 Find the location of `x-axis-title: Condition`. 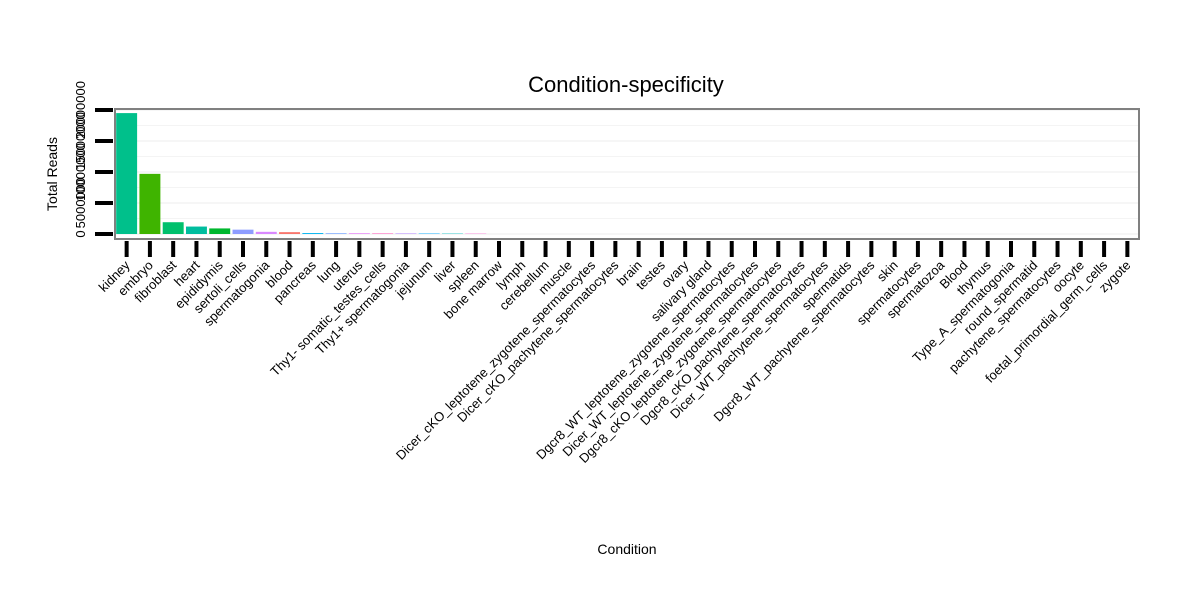

x-axis-title: Condition is located at coordinates (626, 549).